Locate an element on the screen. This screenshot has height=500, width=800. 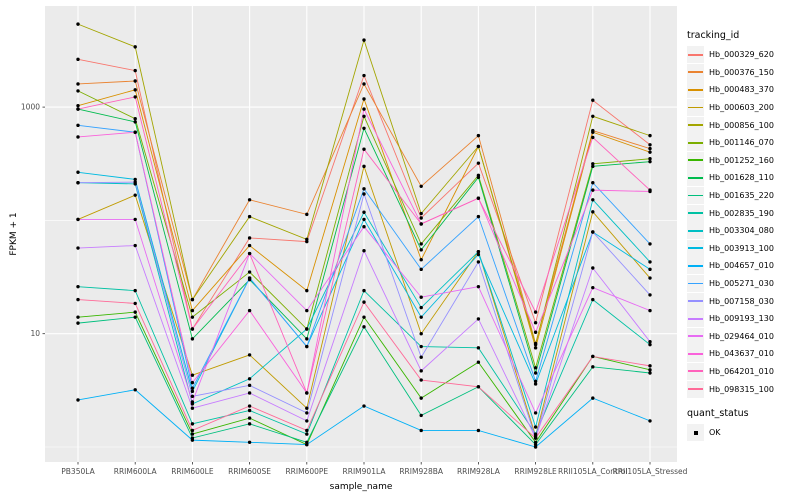
legend-item-label: Hb_001252_160 is located at coordinates (741, 160).